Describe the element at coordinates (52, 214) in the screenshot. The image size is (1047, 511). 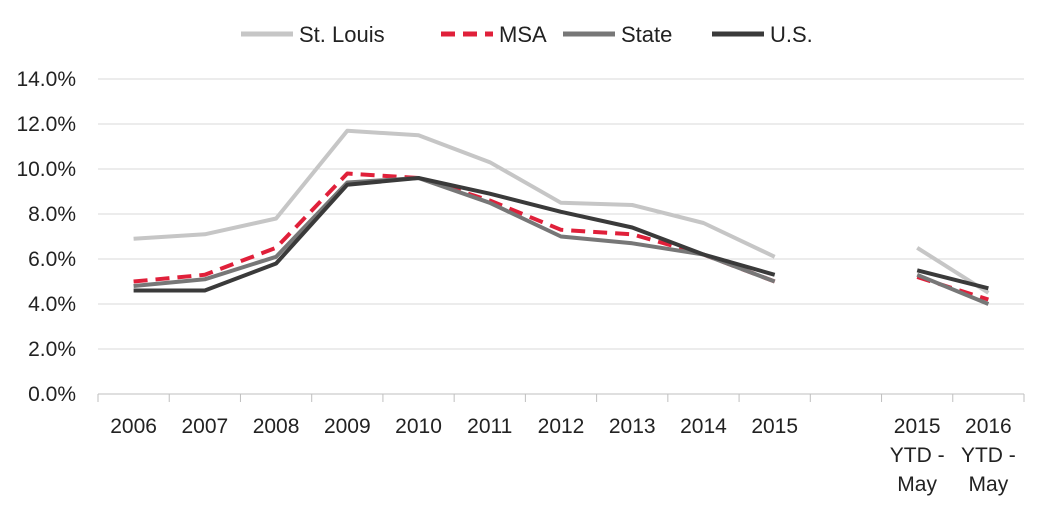
I see `y-tick-label: 8.0%` at that location.